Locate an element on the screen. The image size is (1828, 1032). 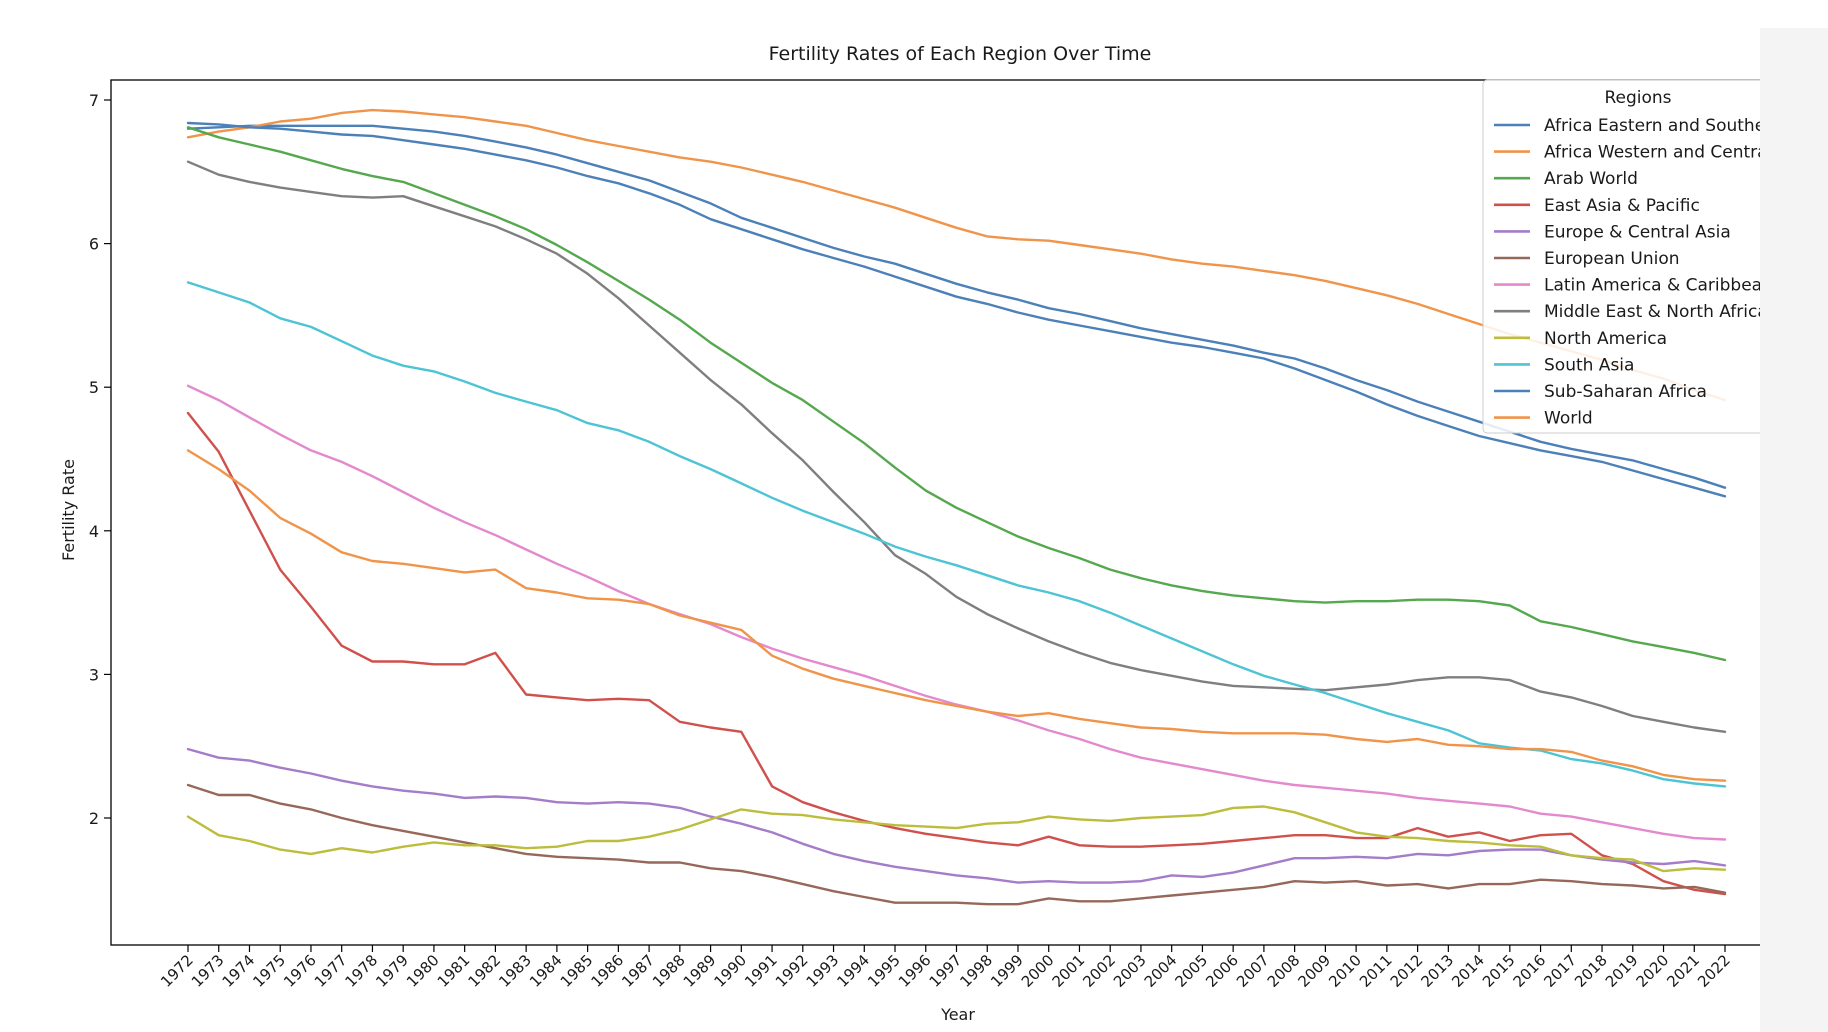
x-tick-label: 1975 is located at coordinates (269, 971).